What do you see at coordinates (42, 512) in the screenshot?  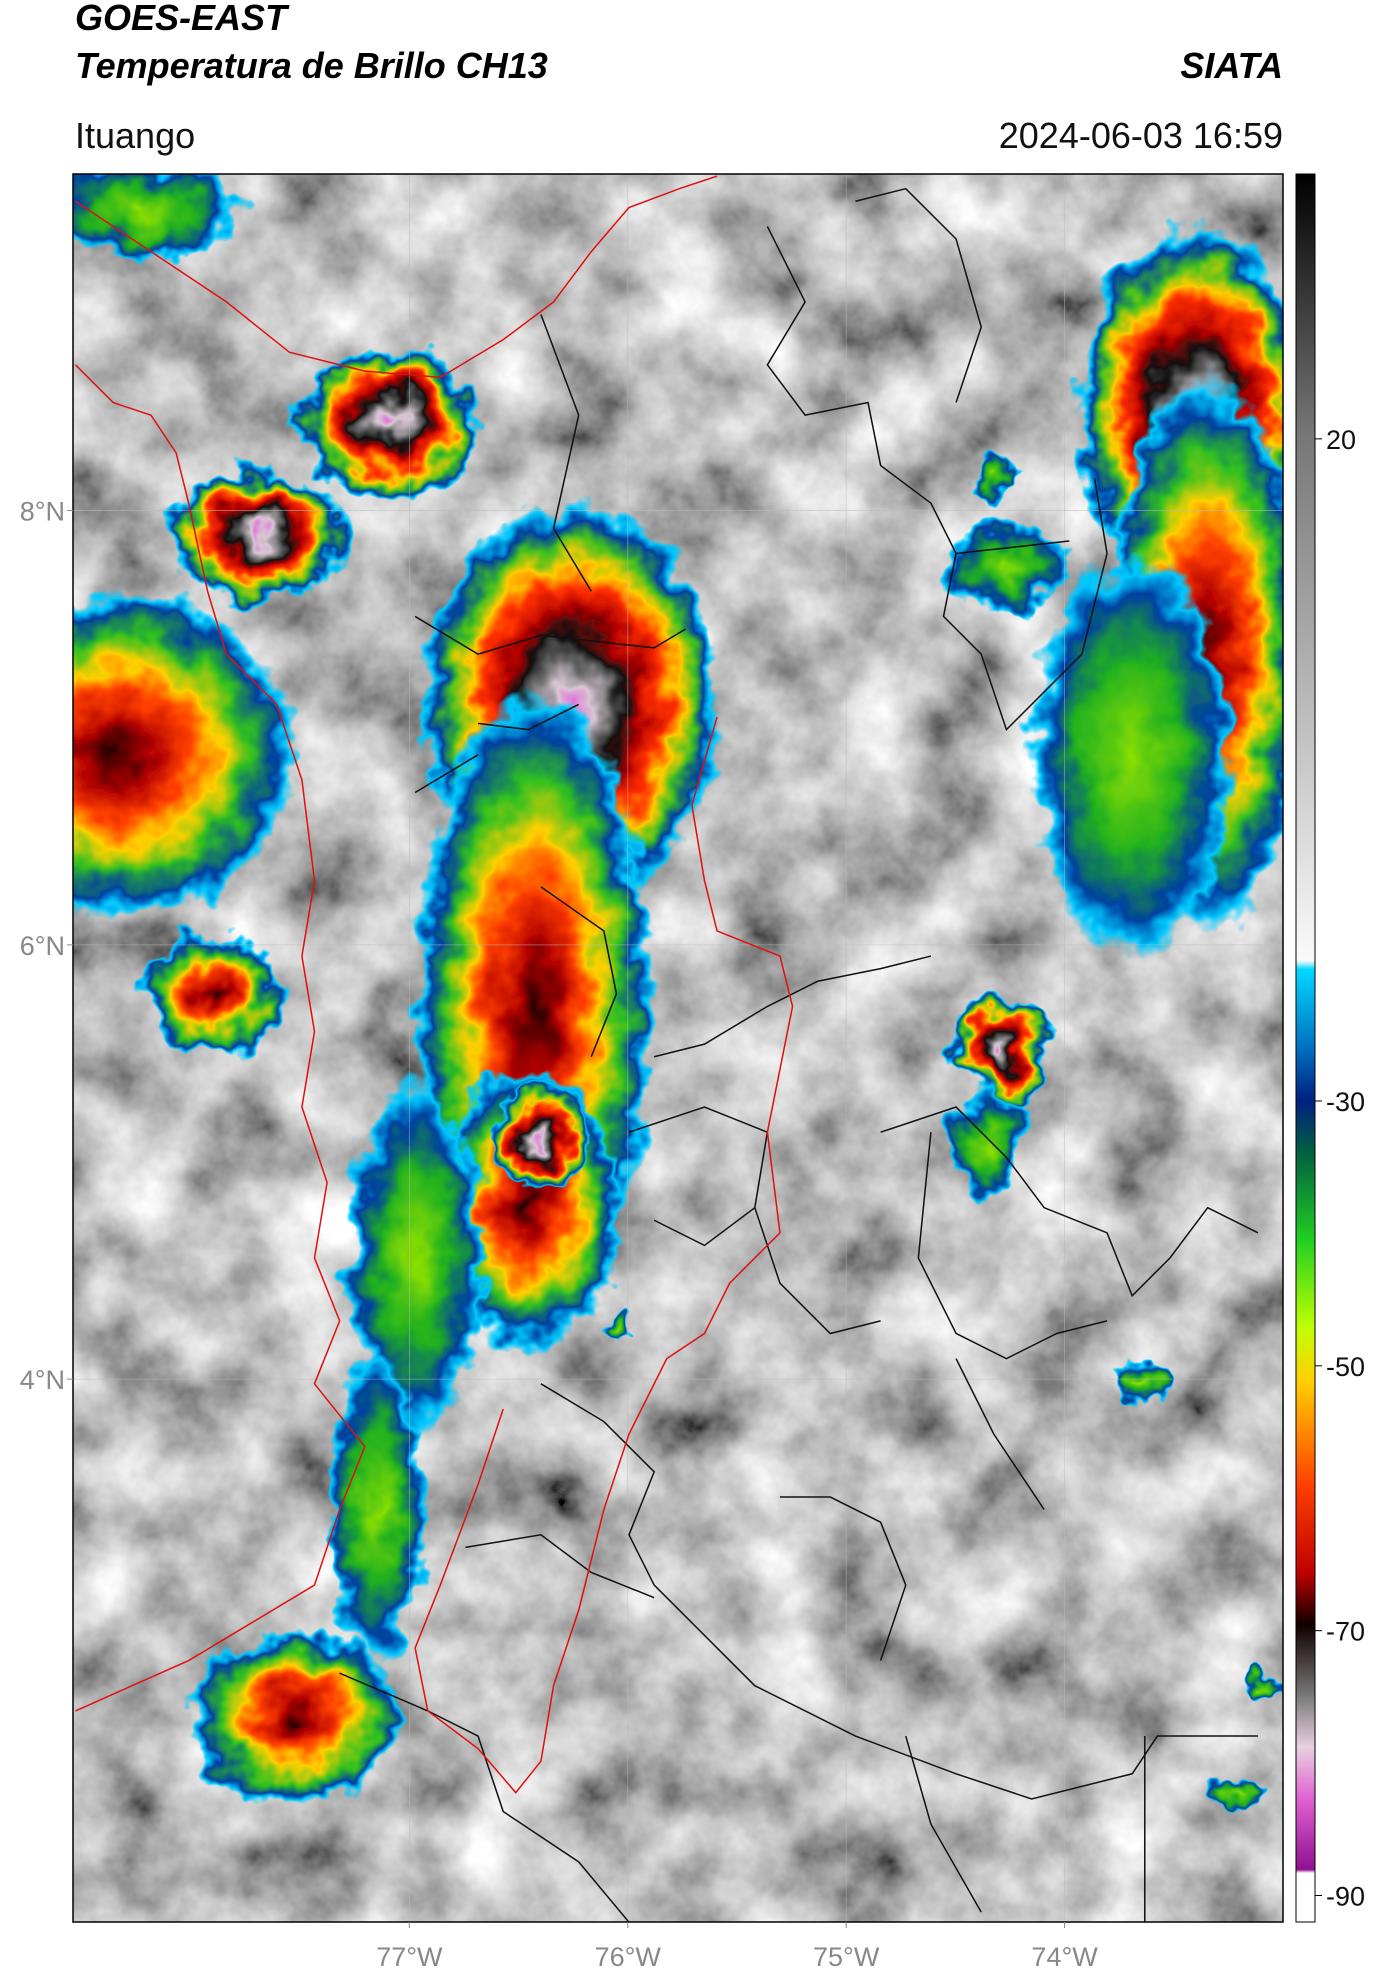 I see `y-tick-label: 8°N` at bounding box center [42, 512].